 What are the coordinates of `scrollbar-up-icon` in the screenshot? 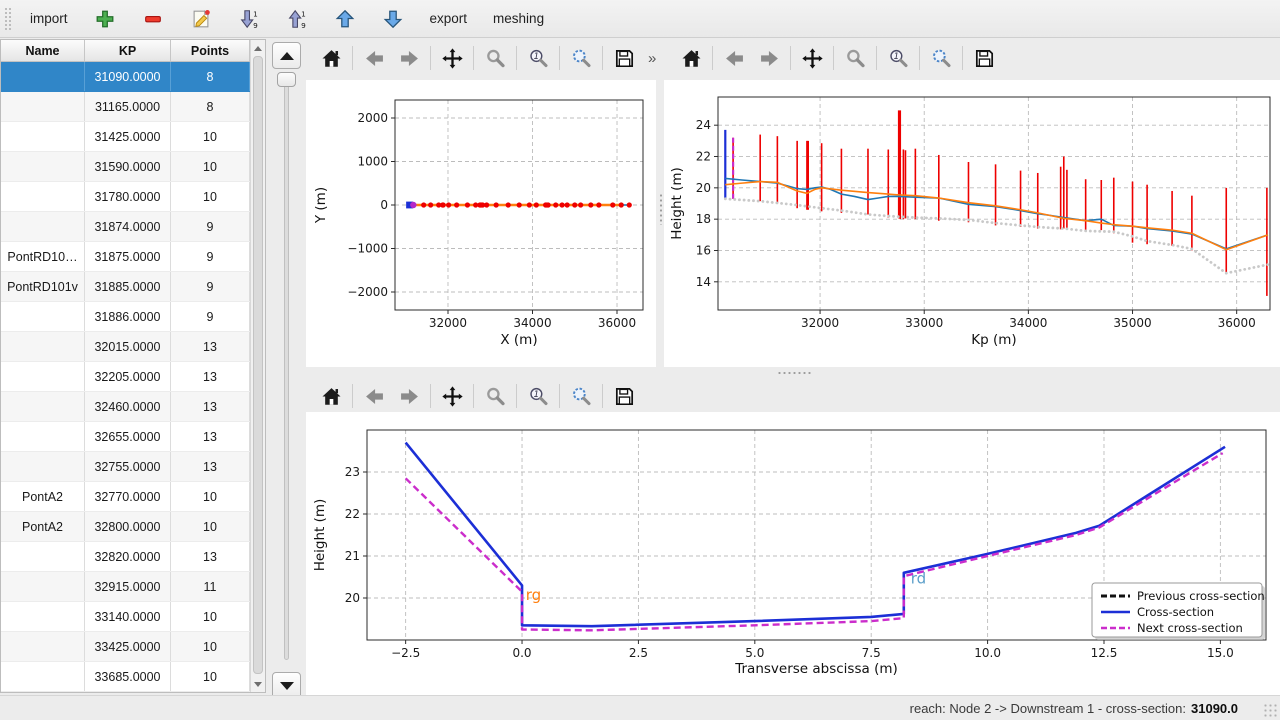 It's located at (258, 48).